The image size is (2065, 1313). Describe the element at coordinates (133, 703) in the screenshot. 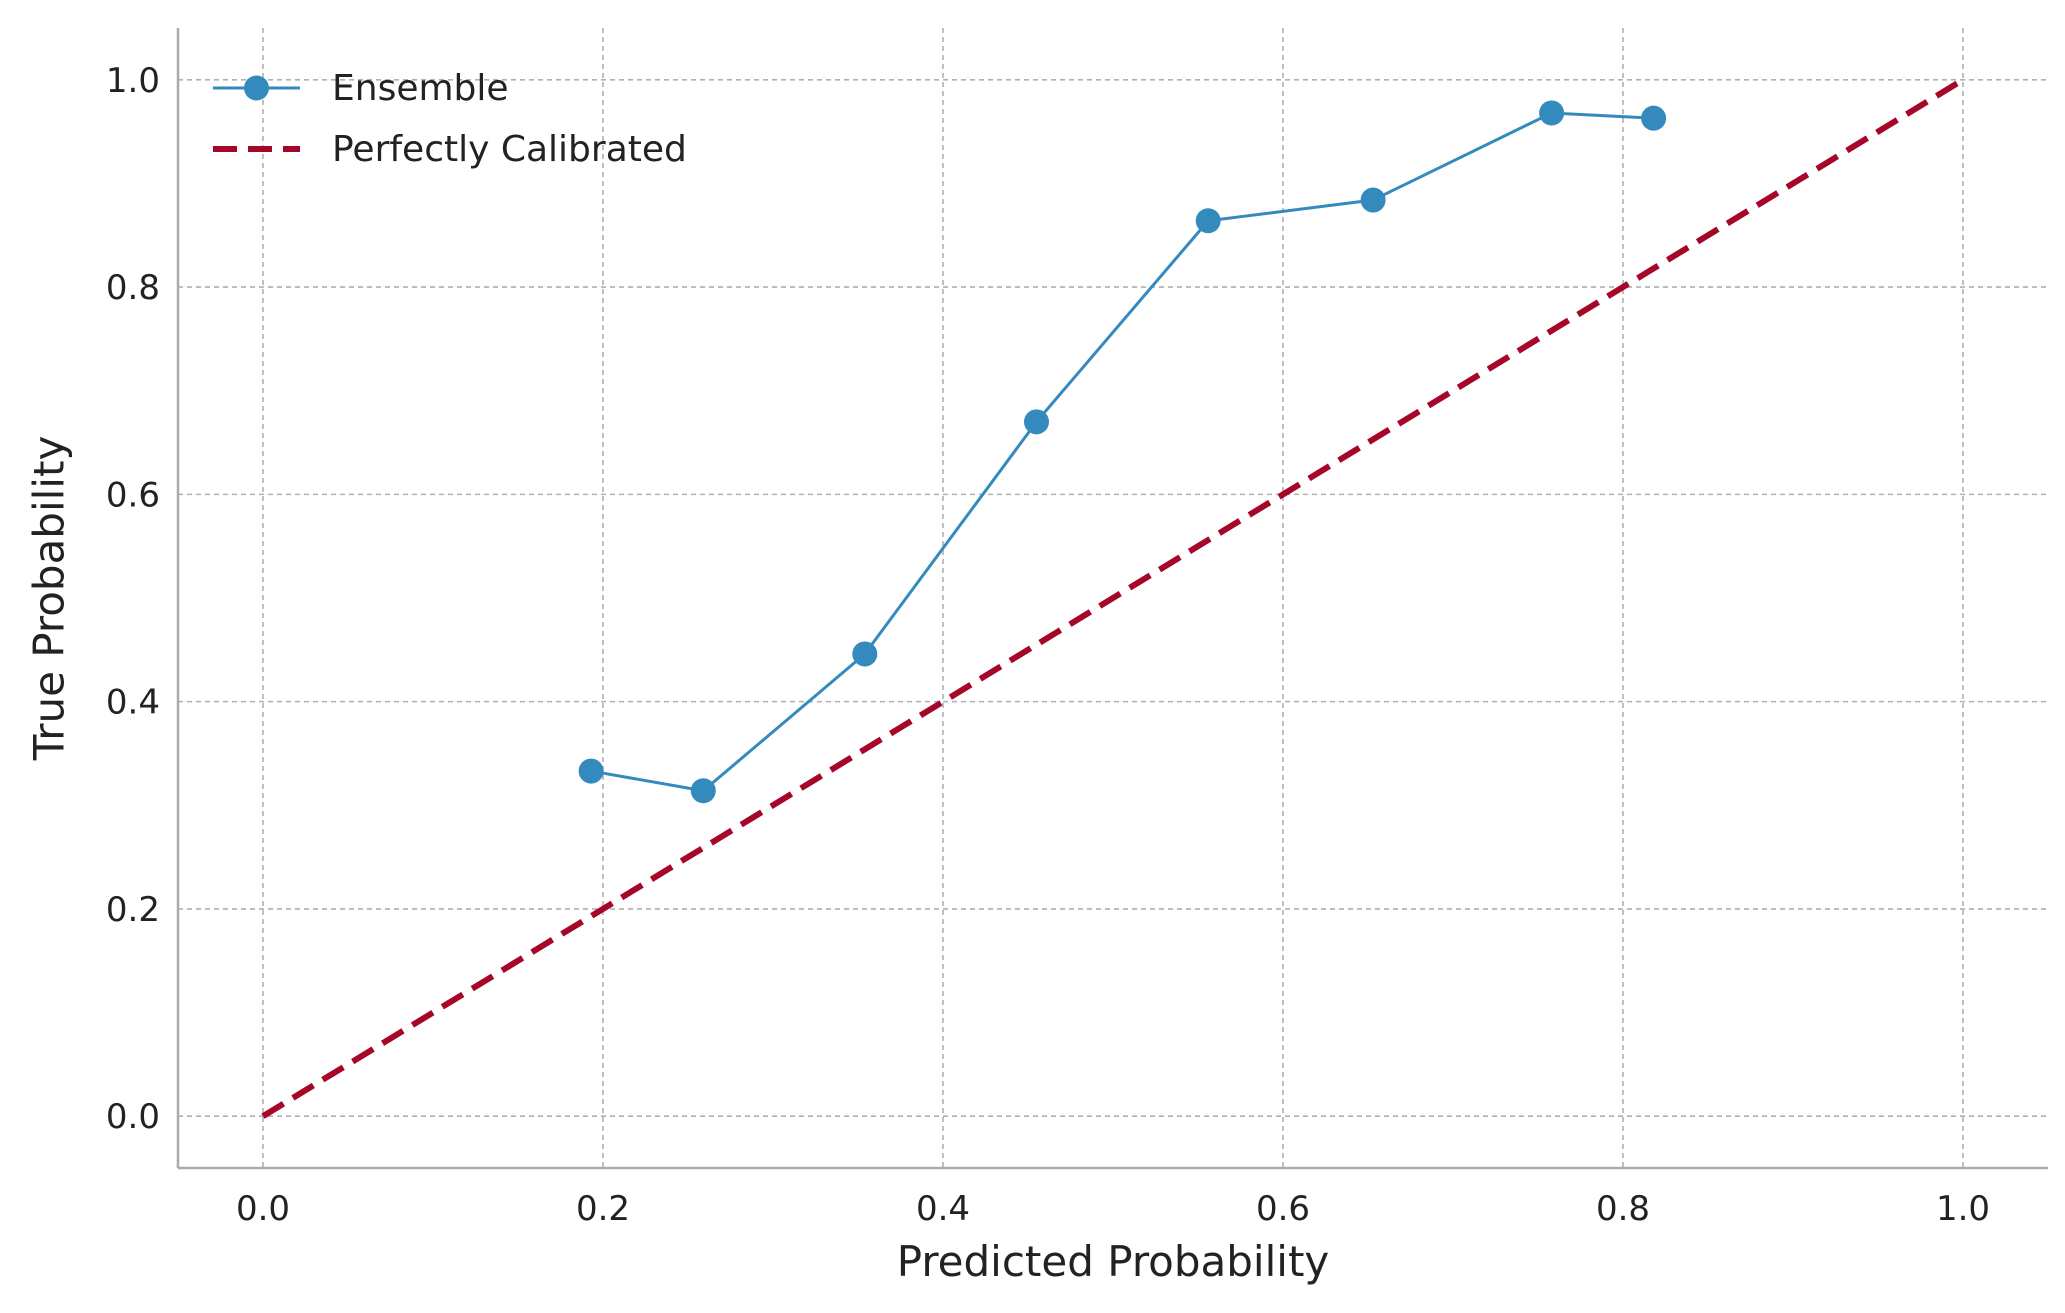

I see `y-tick-label-2: 0.4` at that location.